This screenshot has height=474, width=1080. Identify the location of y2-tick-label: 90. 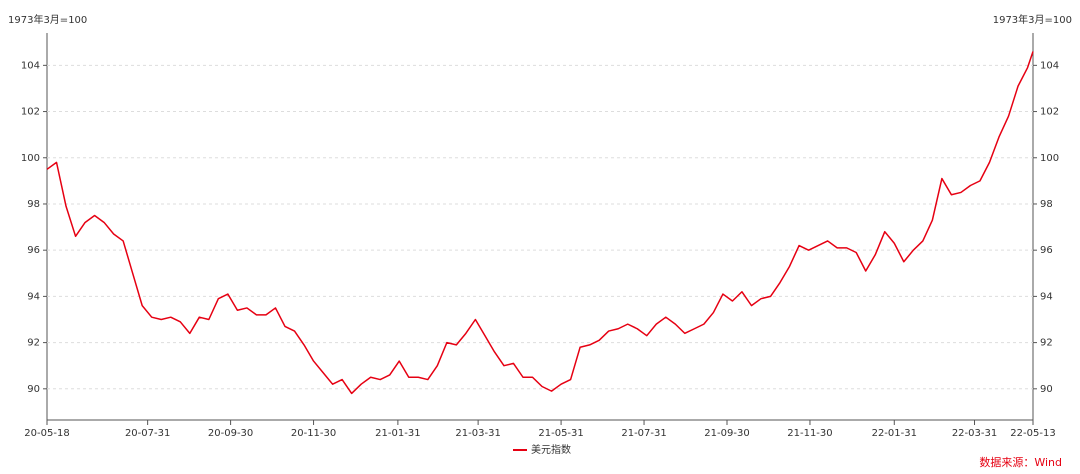
(1046, 389).